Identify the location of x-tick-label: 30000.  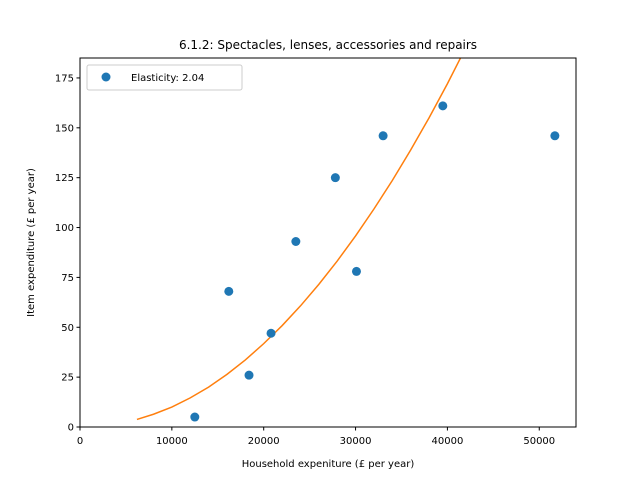
(356, 441).